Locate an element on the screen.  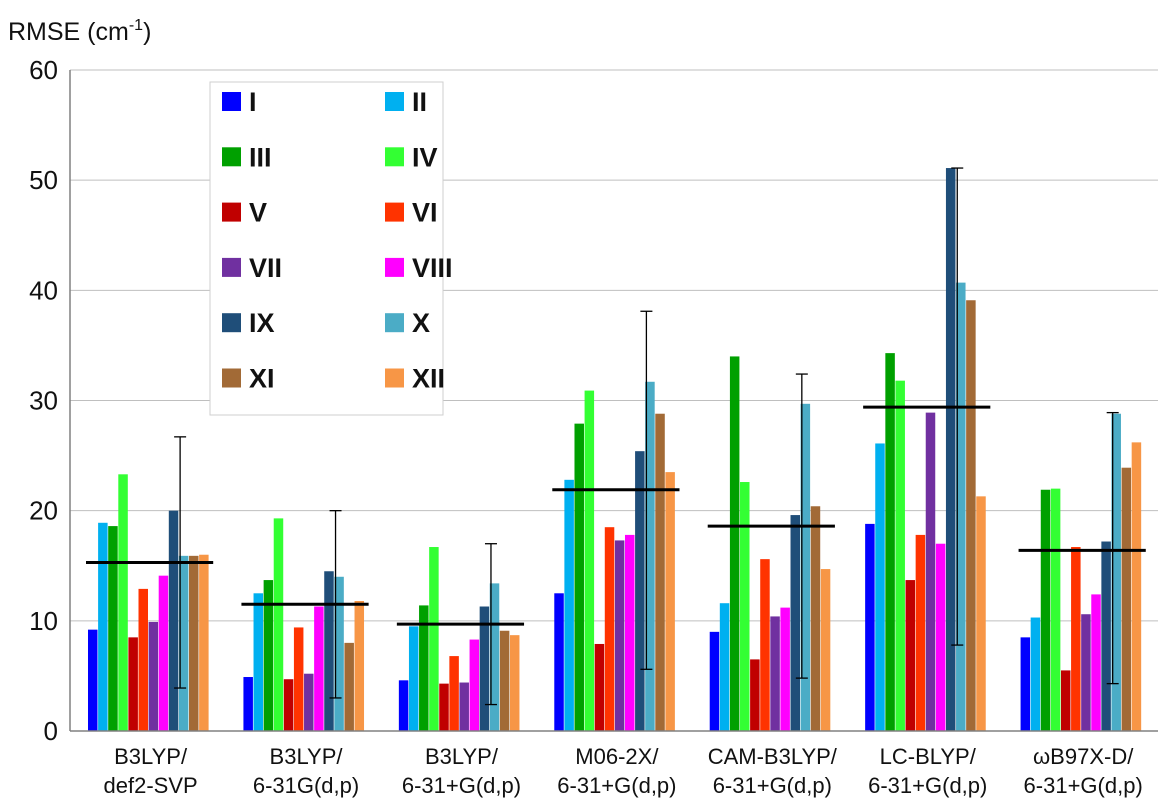
legend-swatch-III is located at coordinates (231, 157).